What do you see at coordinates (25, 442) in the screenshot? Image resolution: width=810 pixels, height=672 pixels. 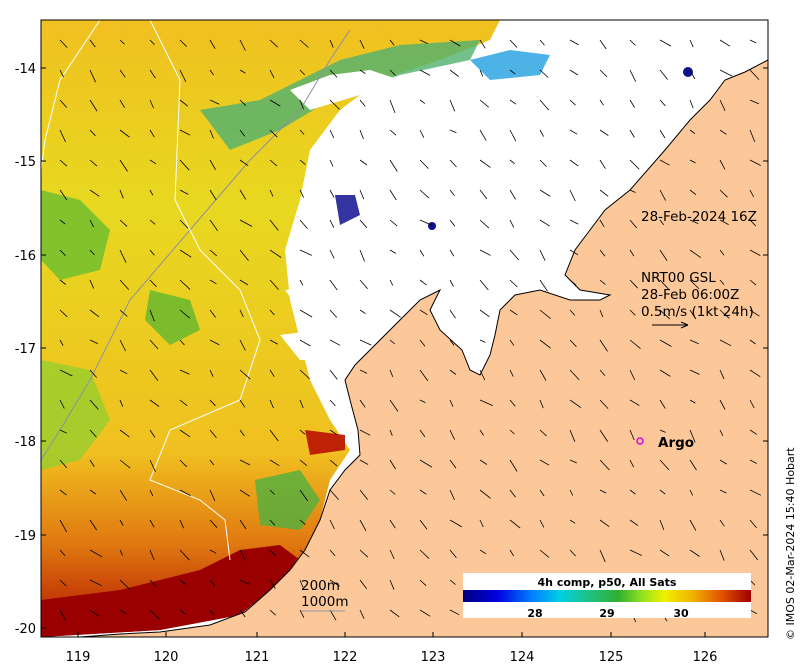 I see `lat-tick-label: -18` at bounding box center [25, 442].